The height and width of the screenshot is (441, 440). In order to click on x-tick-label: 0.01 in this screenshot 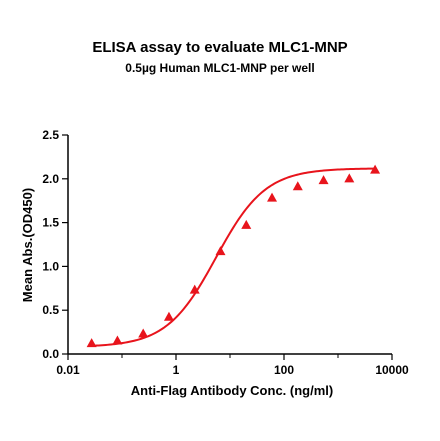, I will do `click(68, 370)`.